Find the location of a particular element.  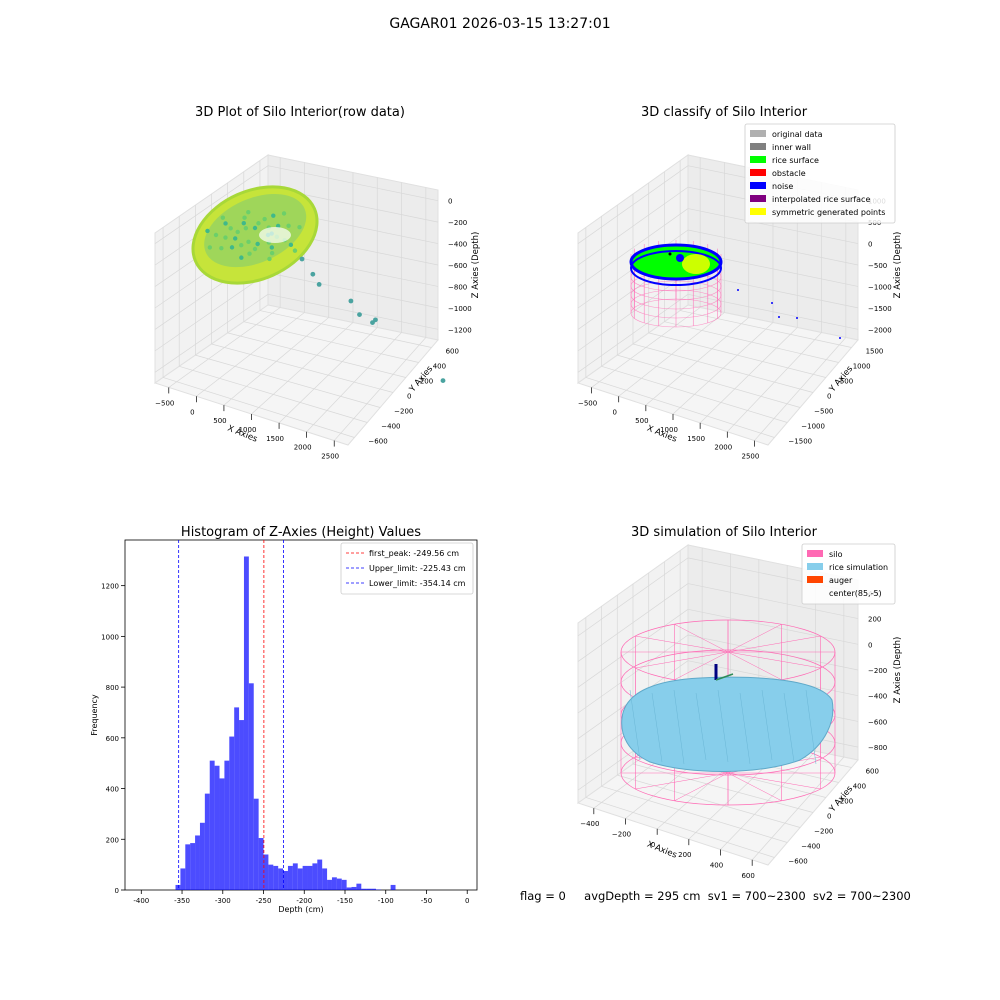

x-tick-label: 0 is located at coordinates (614, 412).